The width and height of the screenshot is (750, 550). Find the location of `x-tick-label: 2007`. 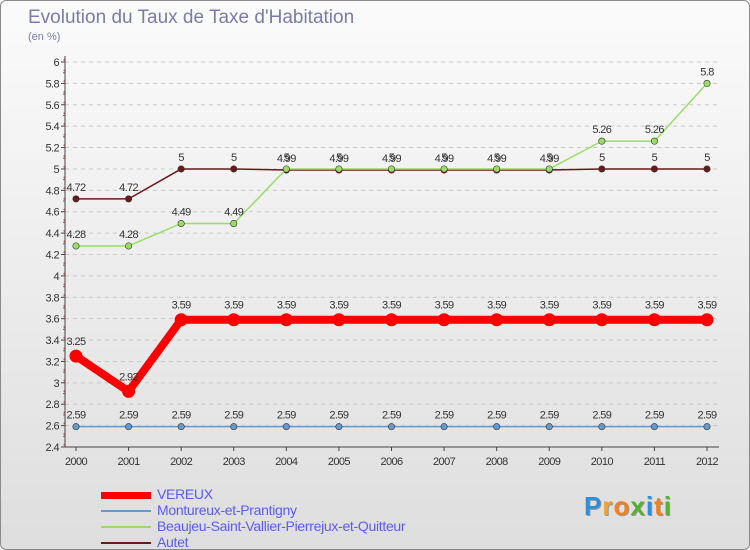

x-tick-label: 2007 is located at coordinates (444, 462).